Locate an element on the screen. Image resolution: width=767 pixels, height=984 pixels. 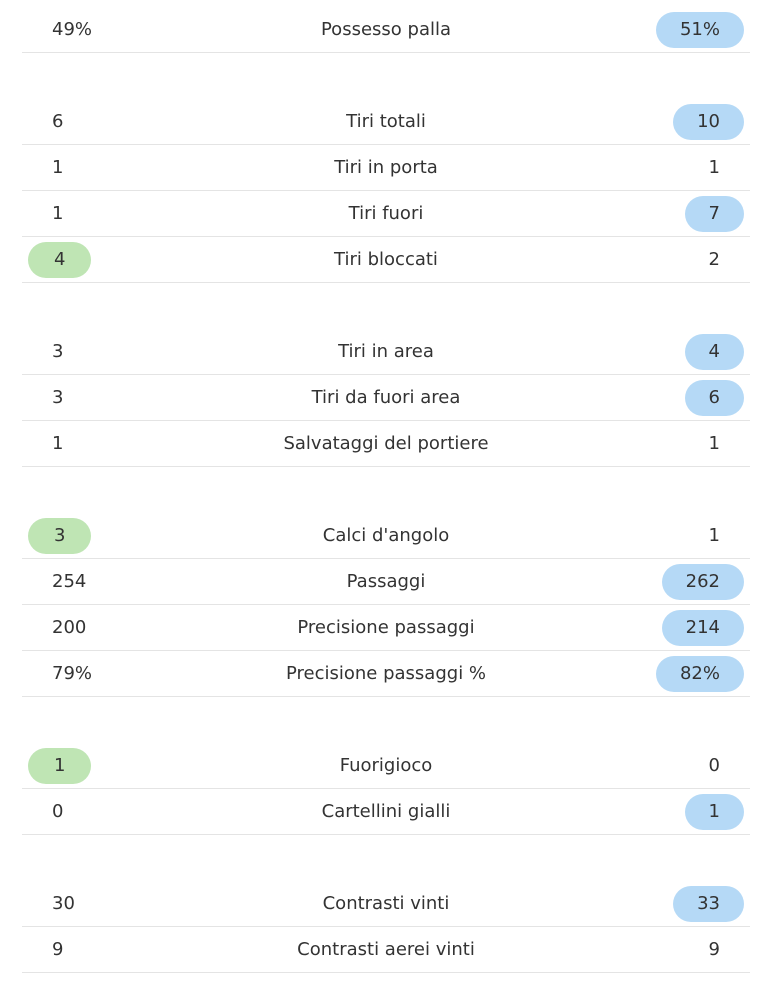
home-value-cell: 79% is located at coordinates (72, 673).